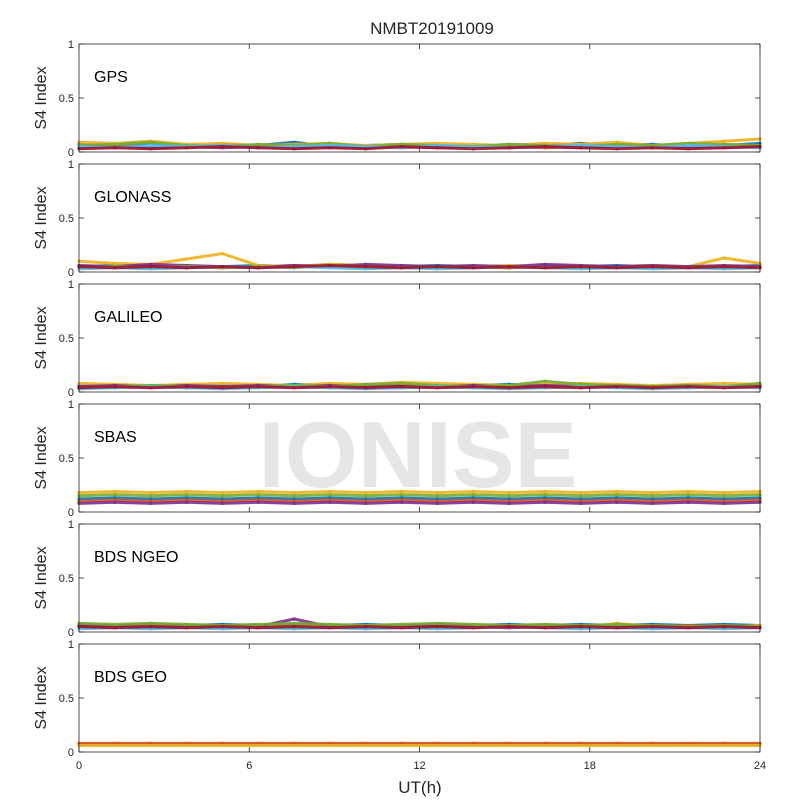 This screenshot has height=805, width=800. What do you see at coordinates (128, 317) in the screenshot?
I see `panel-label: GALILEO` at bounding box center [128, 317].